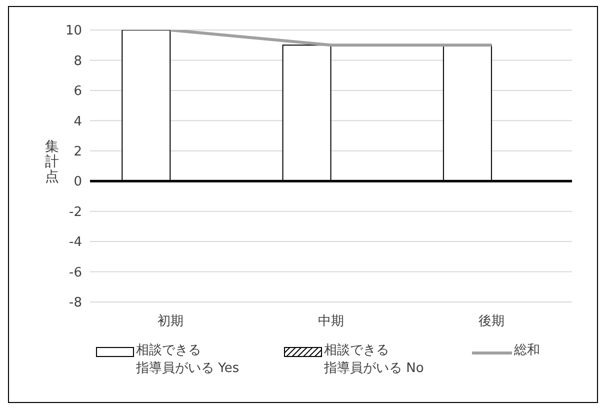  Describe the element at coordinates (78, 92) in the screenshot. I see `y-tick-label: 6` at that location.